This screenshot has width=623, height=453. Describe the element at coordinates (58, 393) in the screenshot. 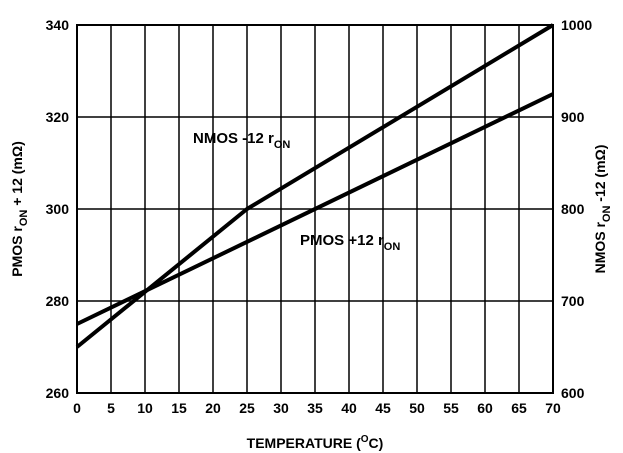

I see `y-left-tick-label: 260` at that location.